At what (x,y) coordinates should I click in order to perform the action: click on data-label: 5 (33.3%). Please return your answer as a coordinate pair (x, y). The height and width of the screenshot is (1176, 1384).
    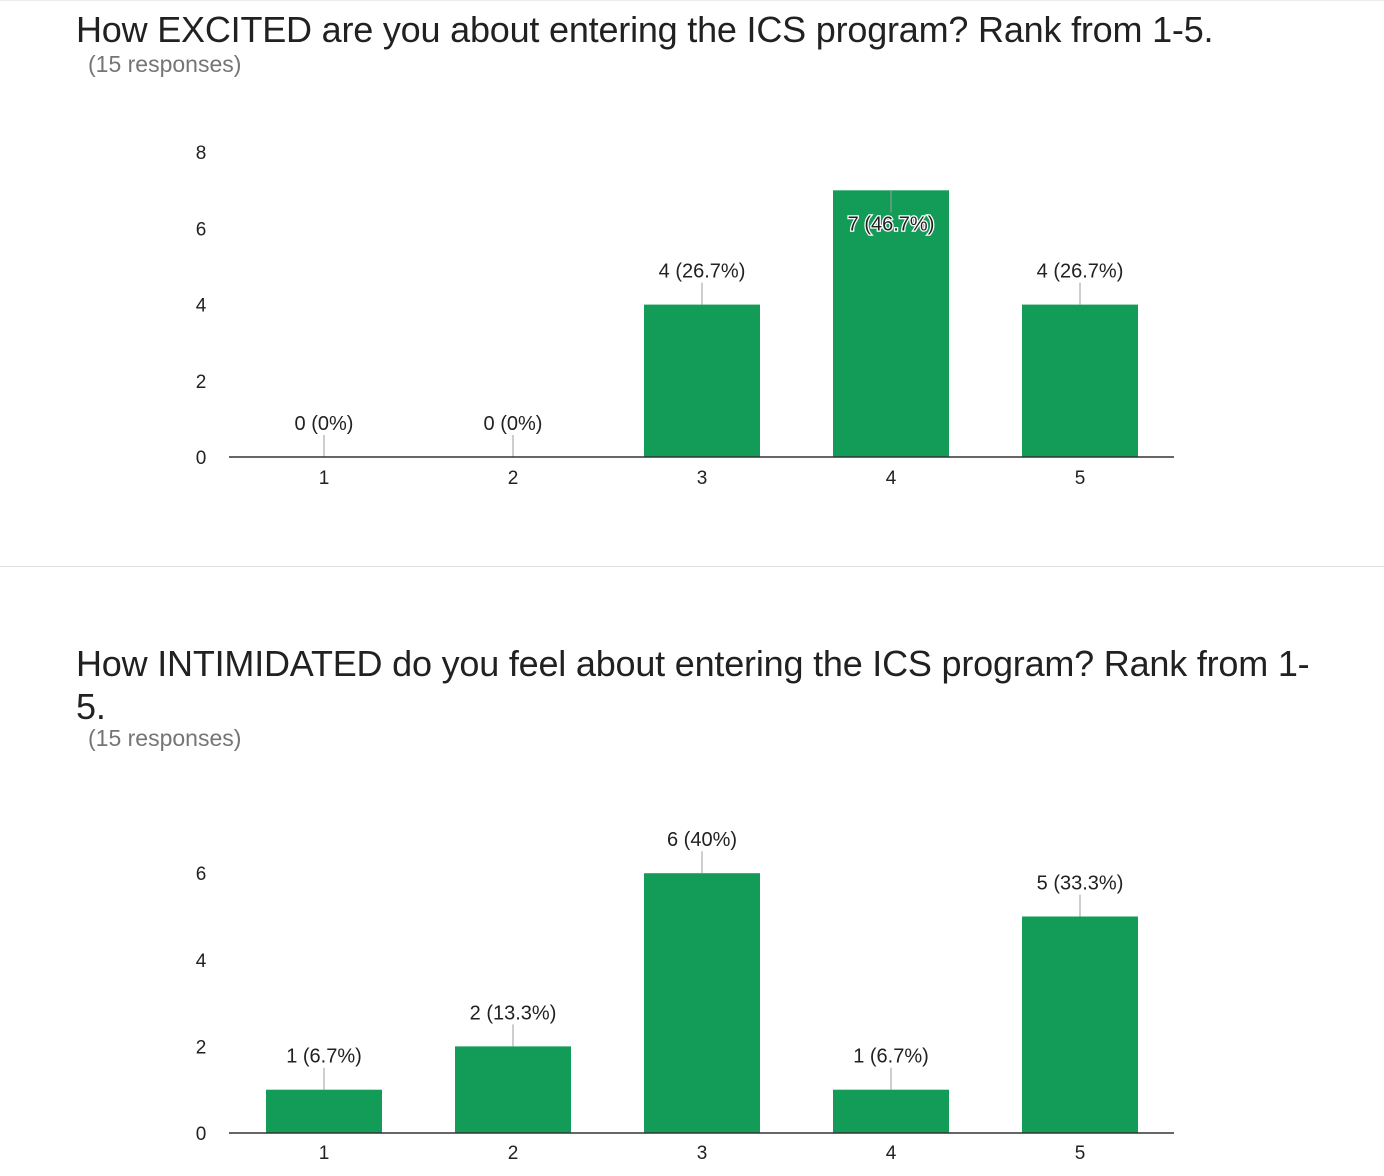
    Looking at the image, I should click on (1080, 884).